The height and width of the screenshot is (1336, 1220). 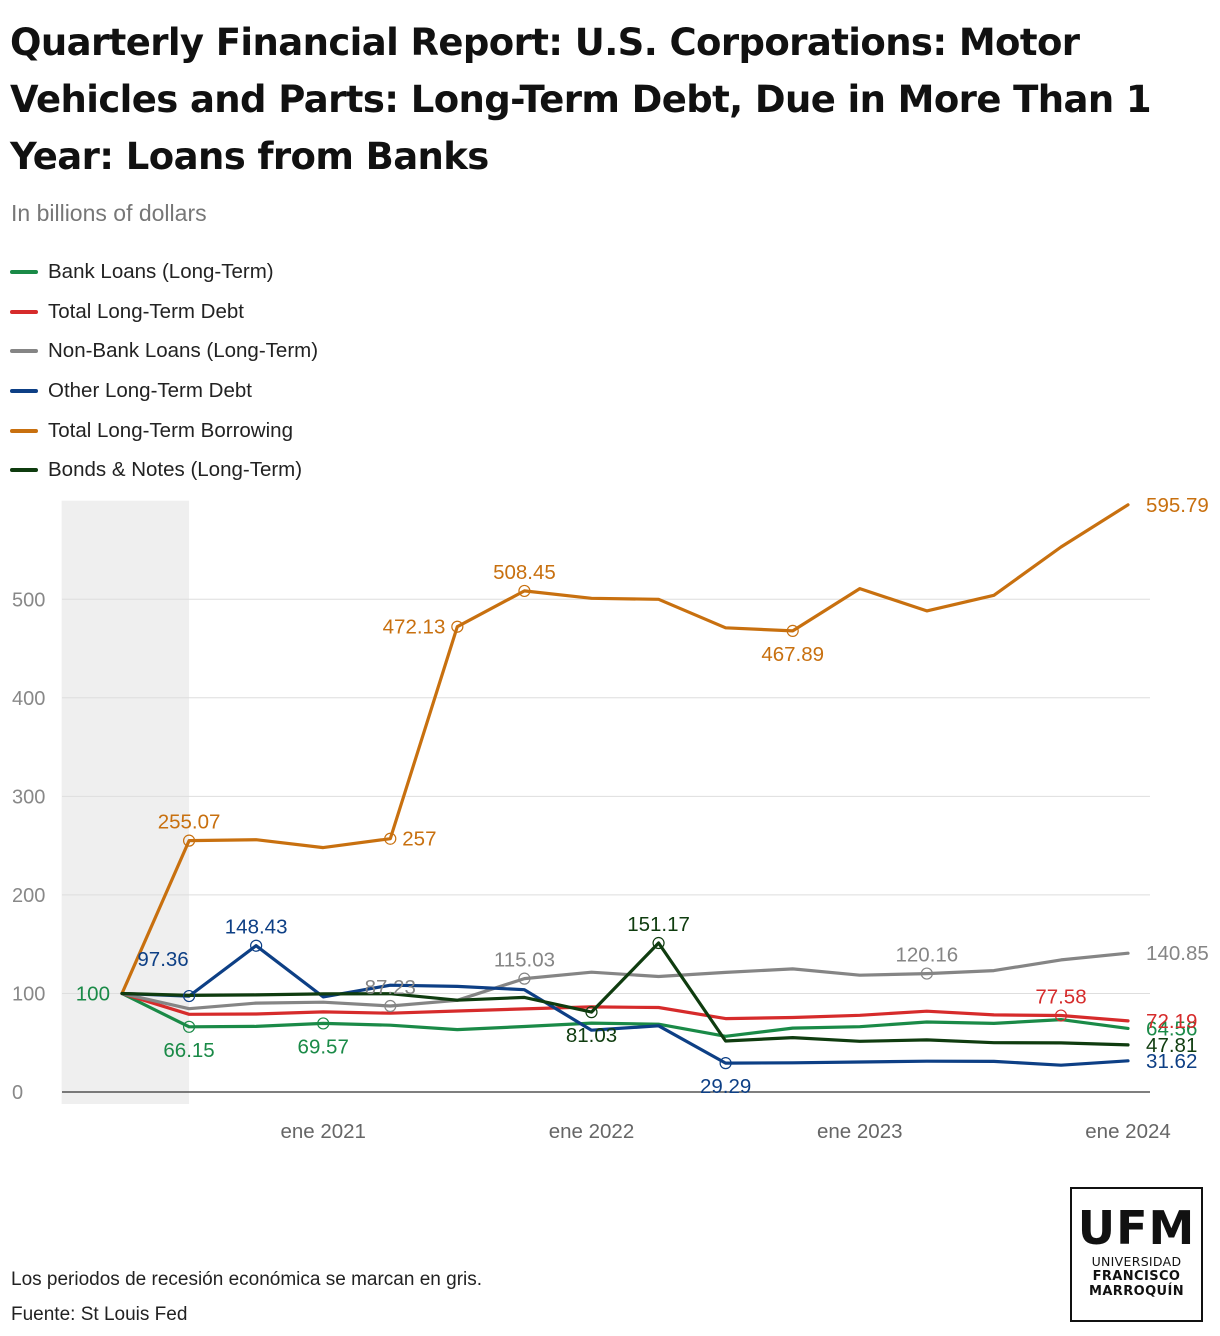 I want to click on data-label: 29.29, so click(x=725, y=1086).